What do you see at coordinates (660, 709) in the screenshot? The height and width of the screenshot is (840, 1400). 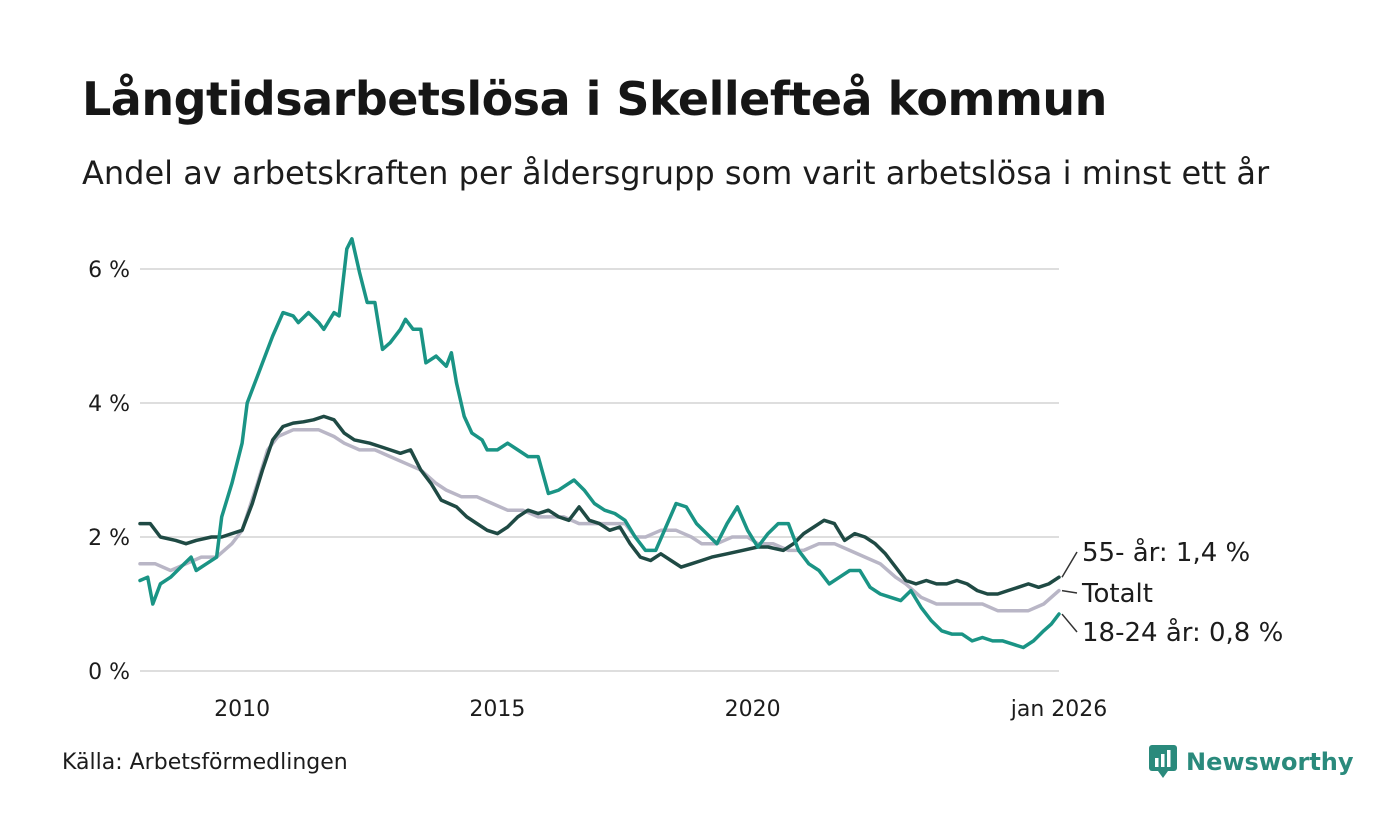 I see `x-axis-labels: 2010 2015 2020 jan 2026` at bounding box center [660, 709].